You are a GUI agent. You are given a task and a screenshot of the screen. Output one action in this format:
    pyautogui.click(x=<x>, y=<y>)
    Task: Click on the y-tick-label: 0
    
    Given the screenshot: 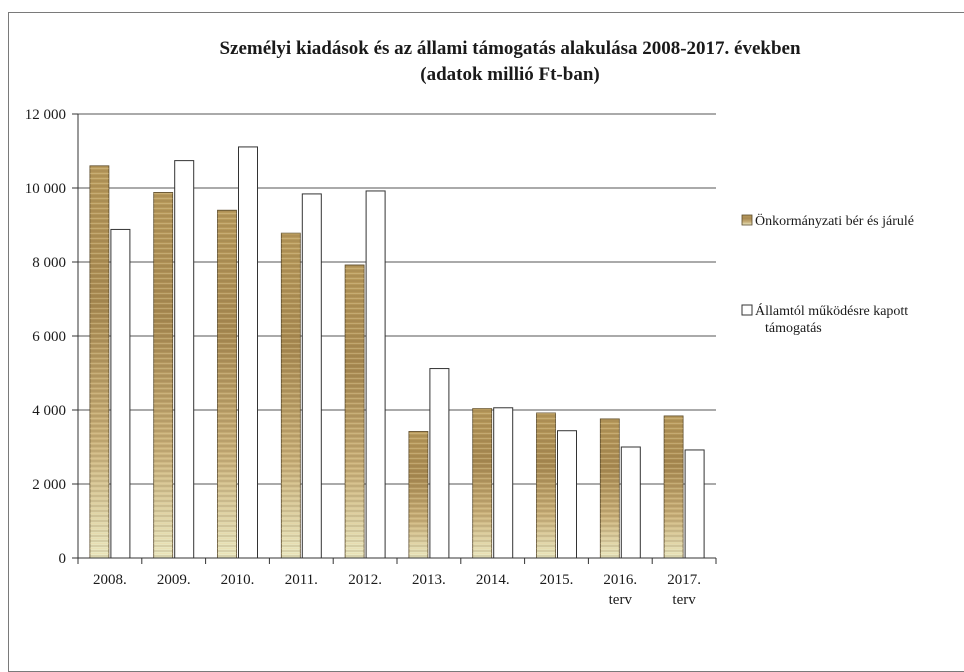 What is the action you would take?
    pyautogui.click(x=63, y=559)
    